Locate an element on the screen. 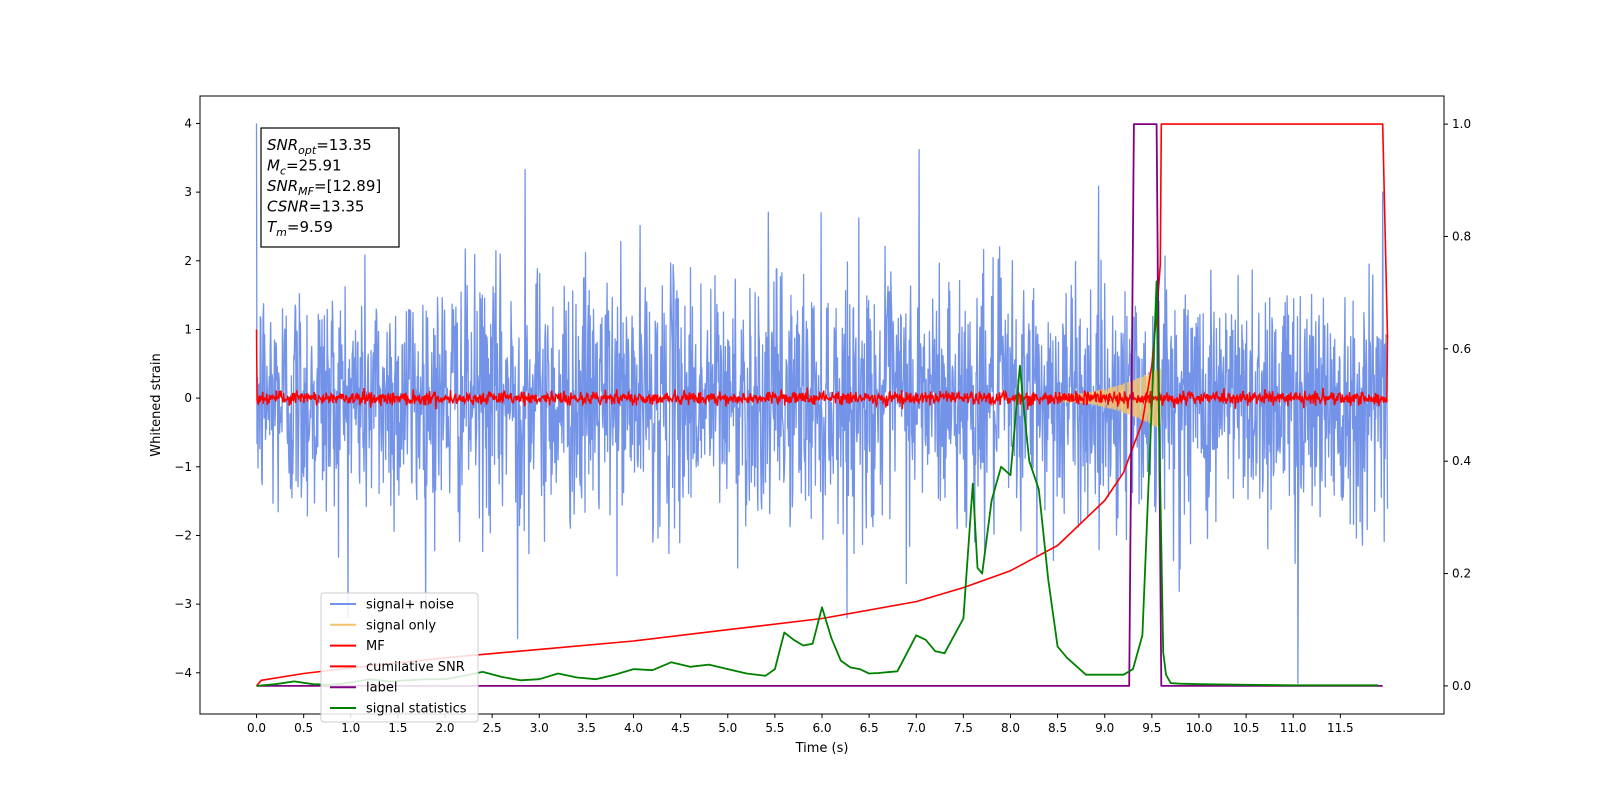 The width and height of the screenshot is (1600, 800). x-tick-label: 10.5 is located at coordinates (1246, 728).